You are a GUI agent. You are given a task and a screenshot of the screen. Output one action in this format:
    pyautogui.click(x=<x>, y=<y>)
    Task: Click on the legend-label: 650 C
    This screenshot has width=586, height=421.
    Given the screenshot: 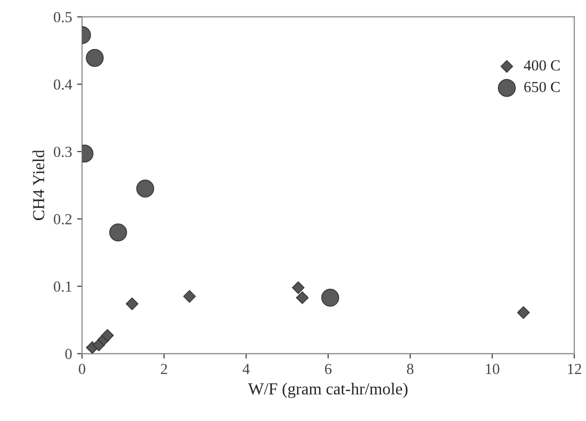 What is the action you would take?
    pyautogui.click(x=542, y=87)
    